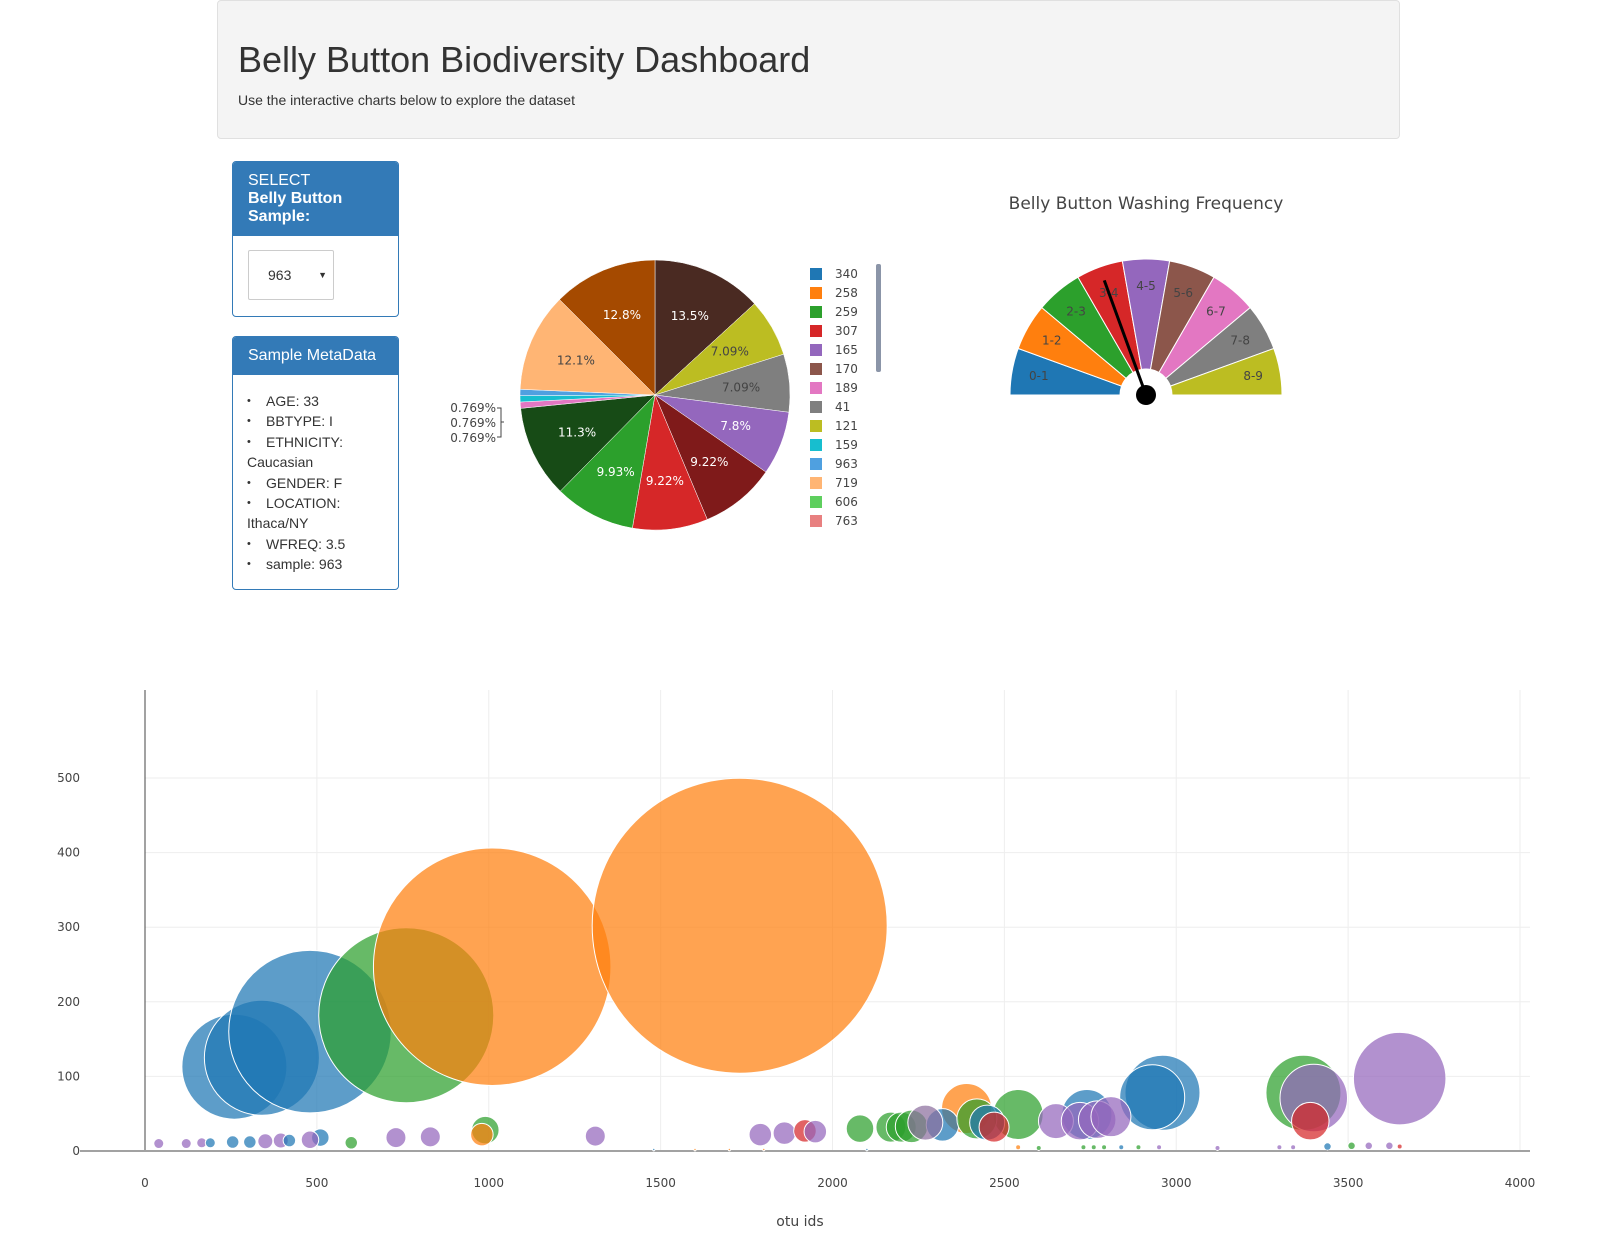  What do you see at coordinates (1076, 312) in the screenshot?
I see `gauge-segment-label: 2-3` at bounding box center [1076, 312].